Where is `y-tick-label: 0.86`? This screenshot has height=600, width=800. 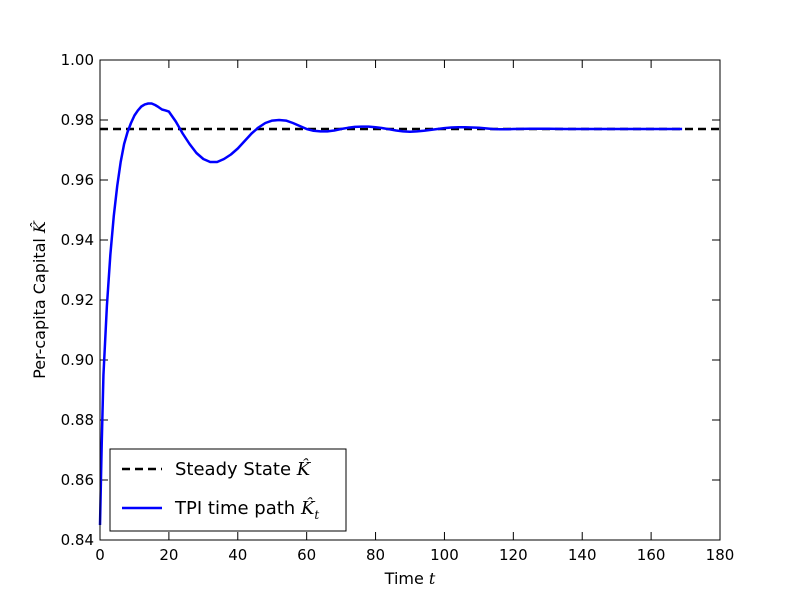 y-tick-label: 0.86 is located at coordinates (77, 480).